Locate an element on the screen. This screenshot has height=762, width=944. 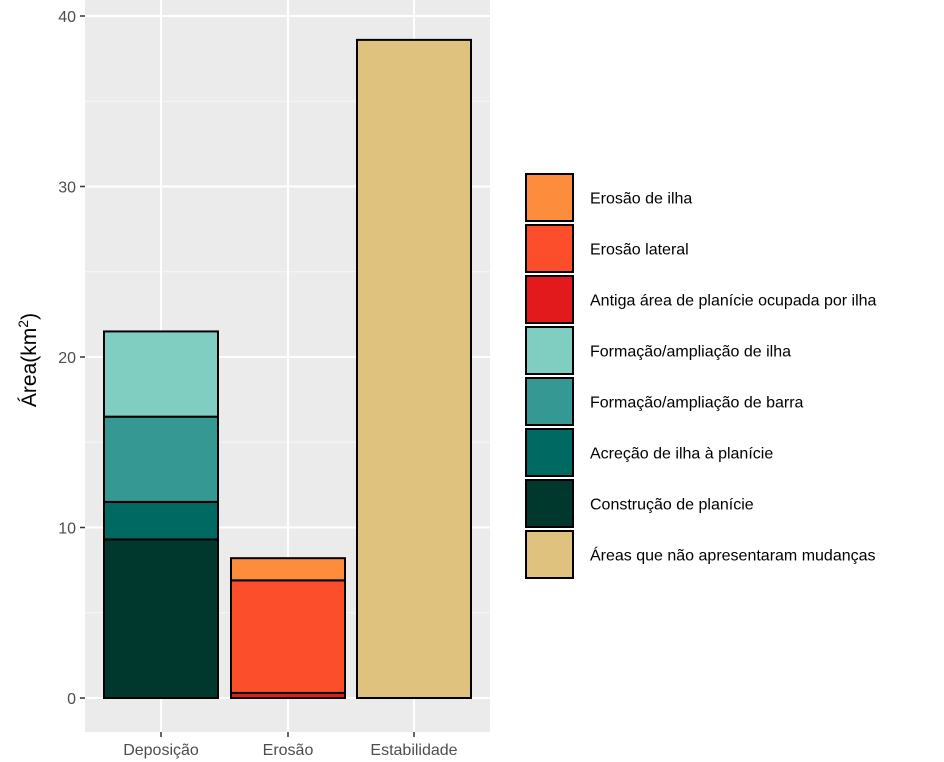
y-tick-label: 40 is located at coordinates (67, 17).